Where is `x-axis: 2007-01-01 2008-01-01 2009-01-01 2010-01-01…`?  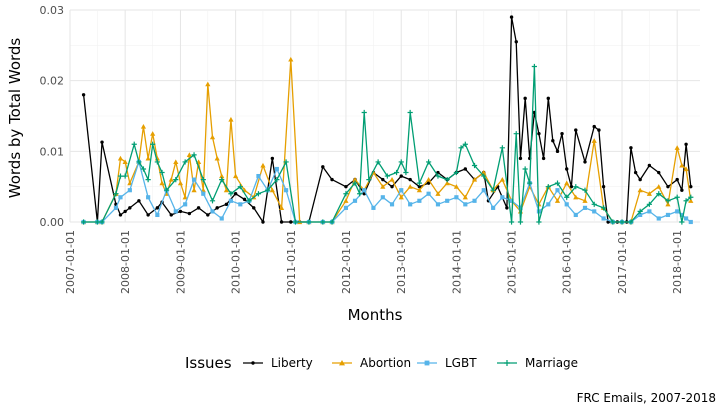
x-axis: 2007-01-01 2008-01-01 2009-01-01 2010-01-01… is located at coordinates (374, 262).